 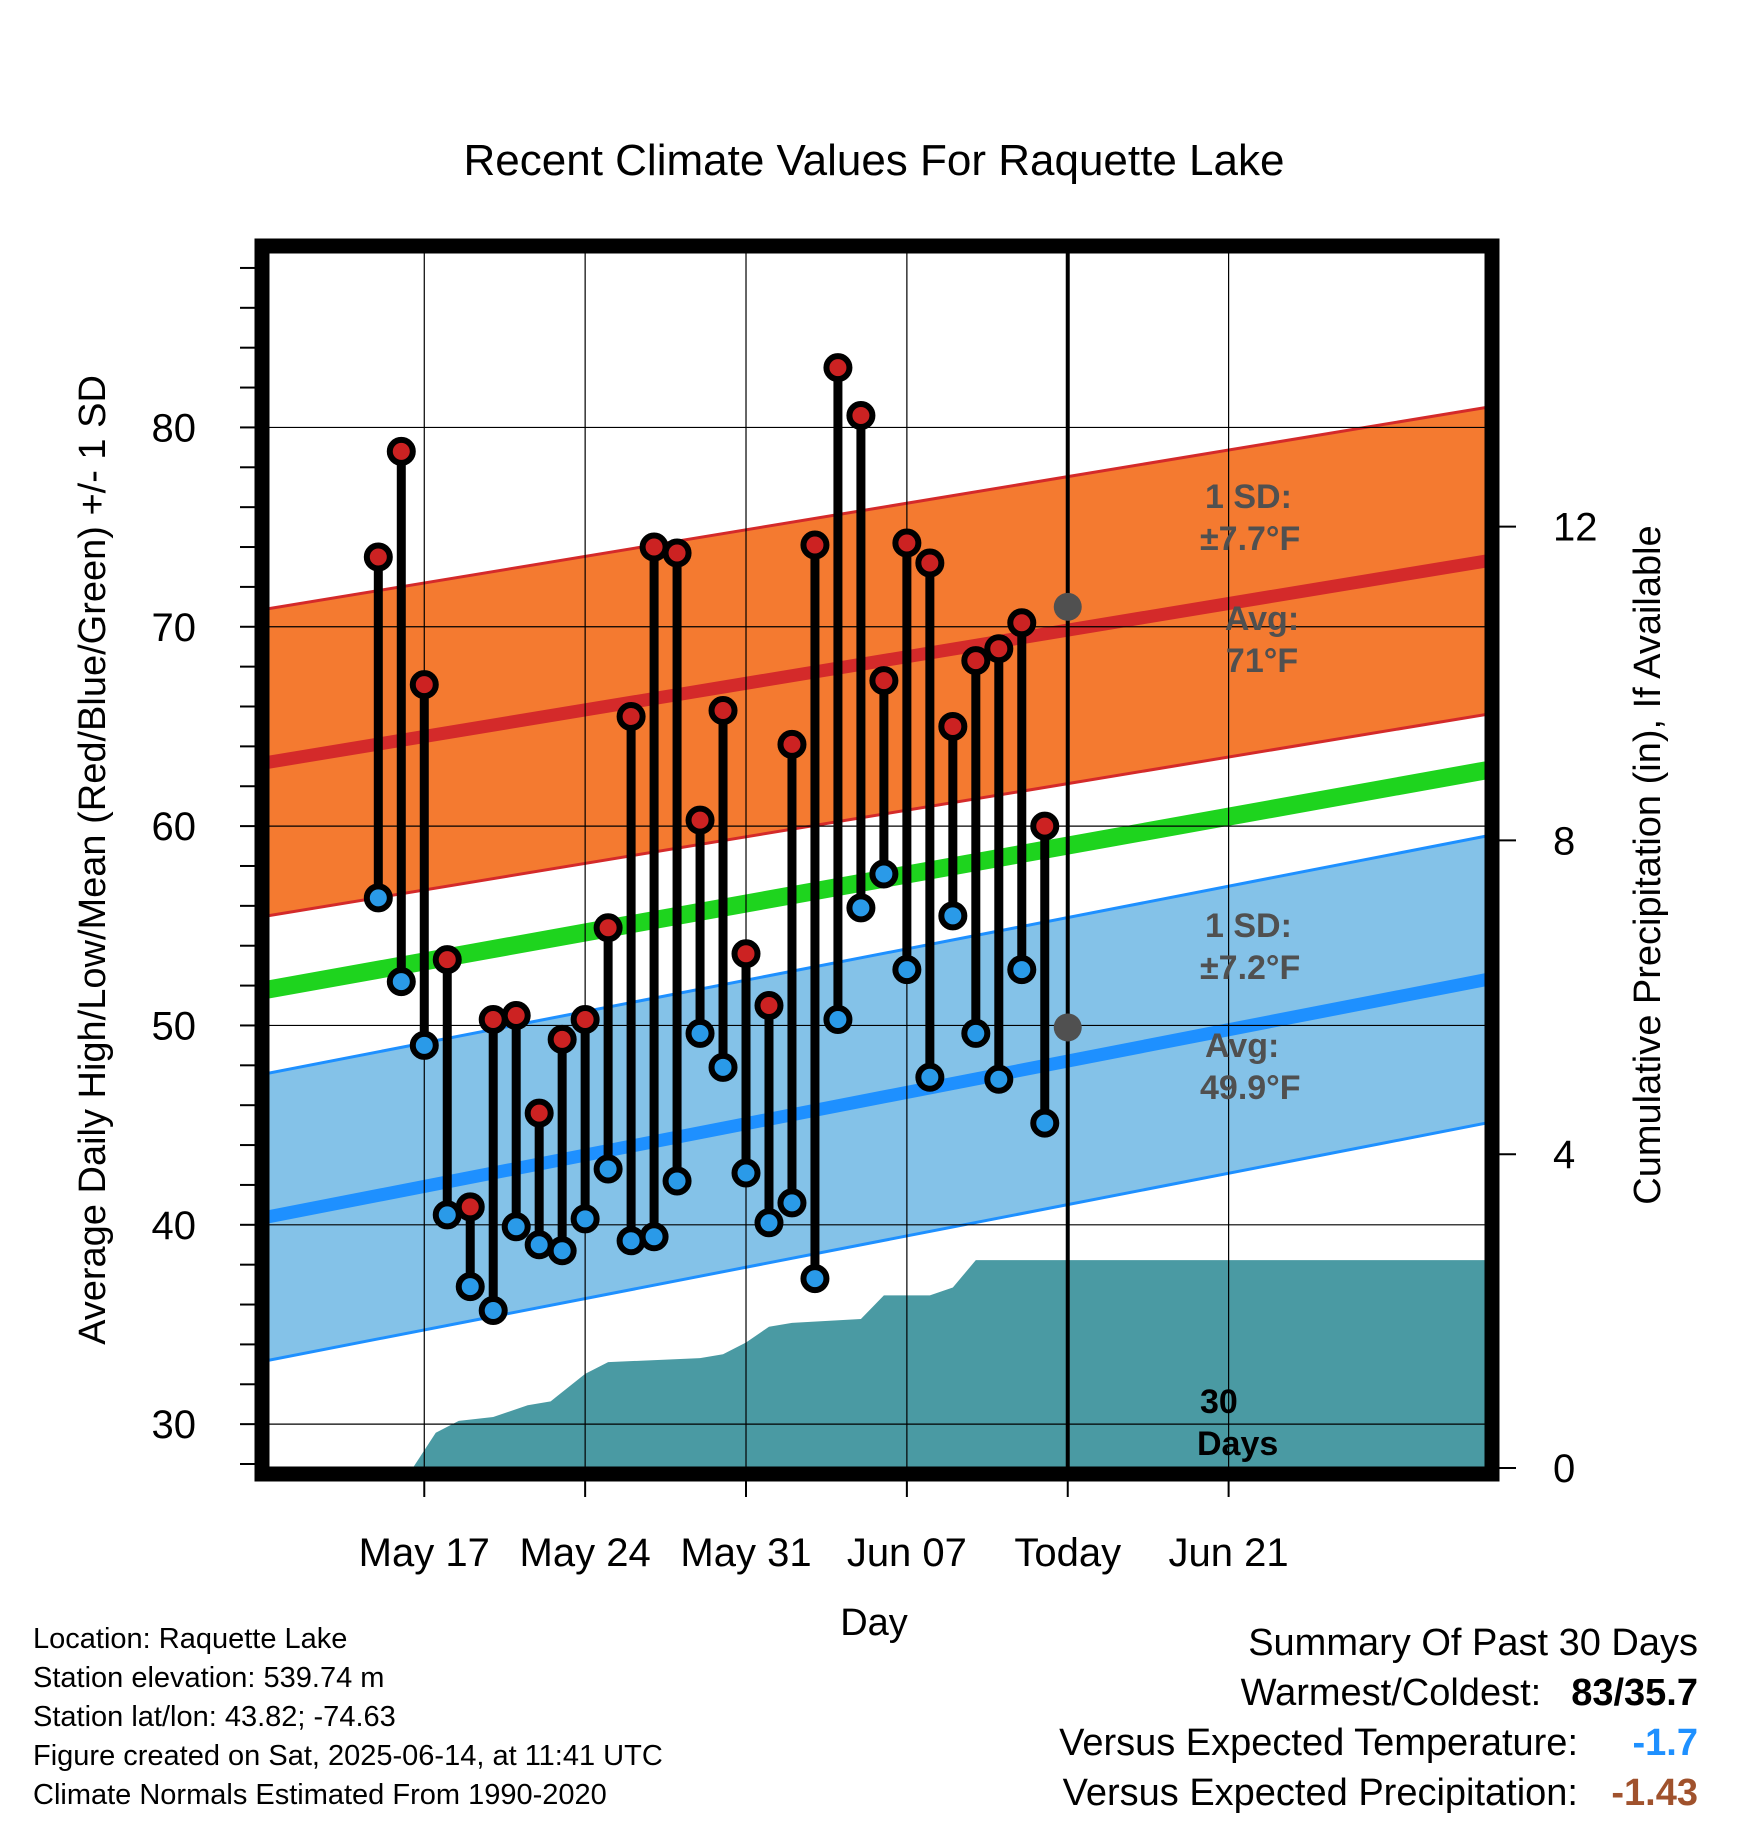 I want to click on latlon-text: Station lat/lon: 43.82; -74.63, so click(x=214, y=1717).